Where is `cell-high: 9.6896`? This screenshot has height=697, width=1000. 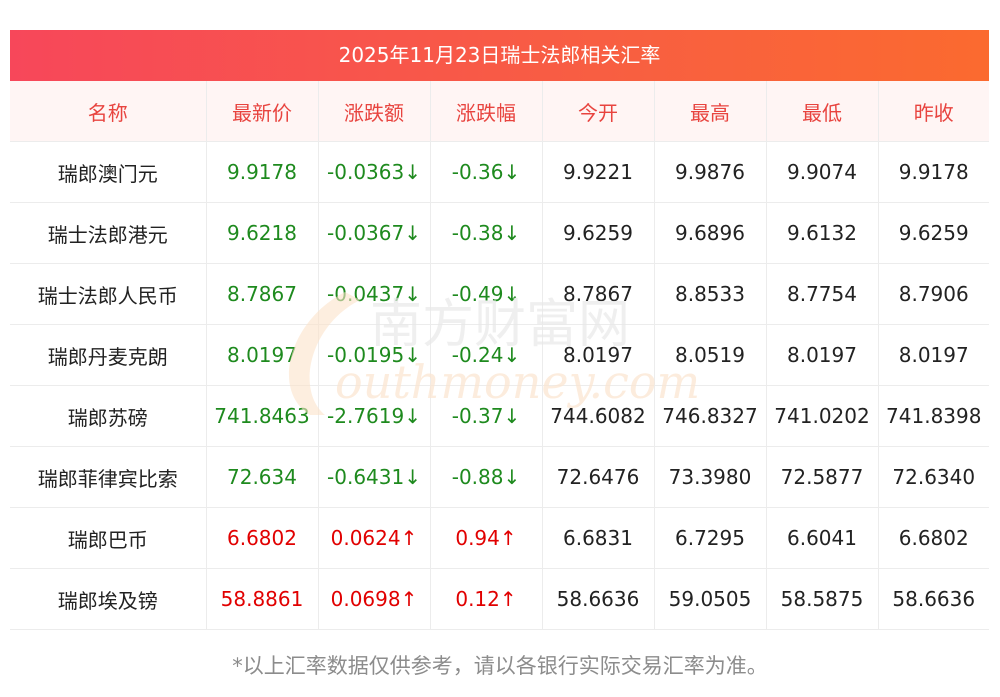 cell-high: 9.6896 is located at coordinates (710, 233).